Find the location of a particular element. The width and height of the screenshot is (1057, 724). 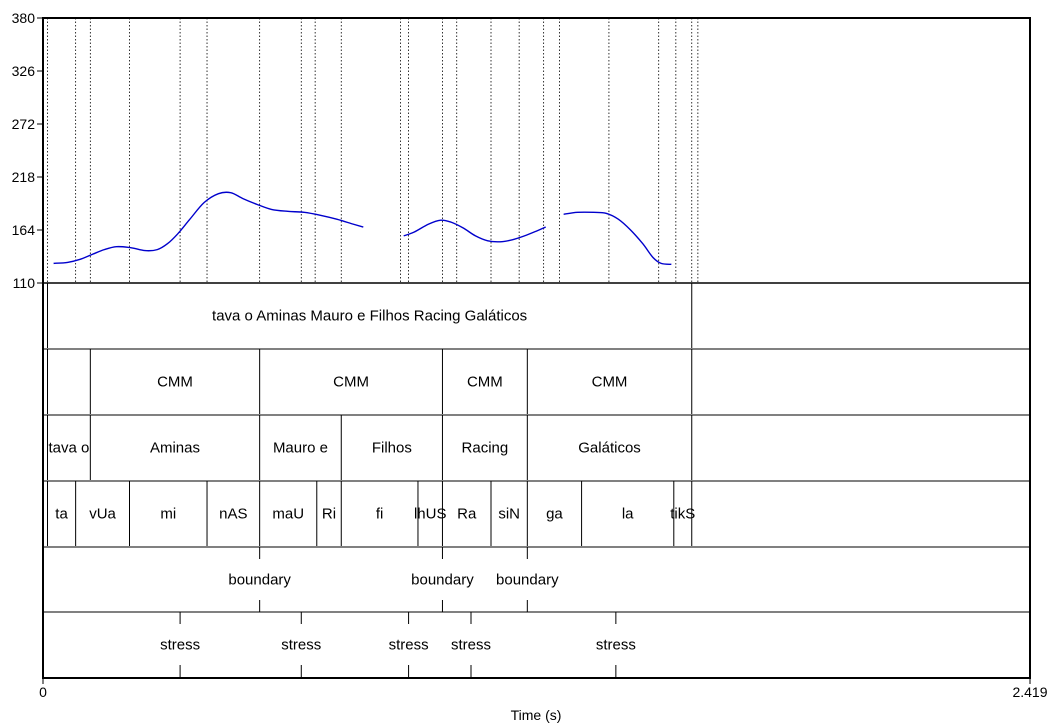

tier-4-interval-label: Ri is located at coordinates (329, 514).